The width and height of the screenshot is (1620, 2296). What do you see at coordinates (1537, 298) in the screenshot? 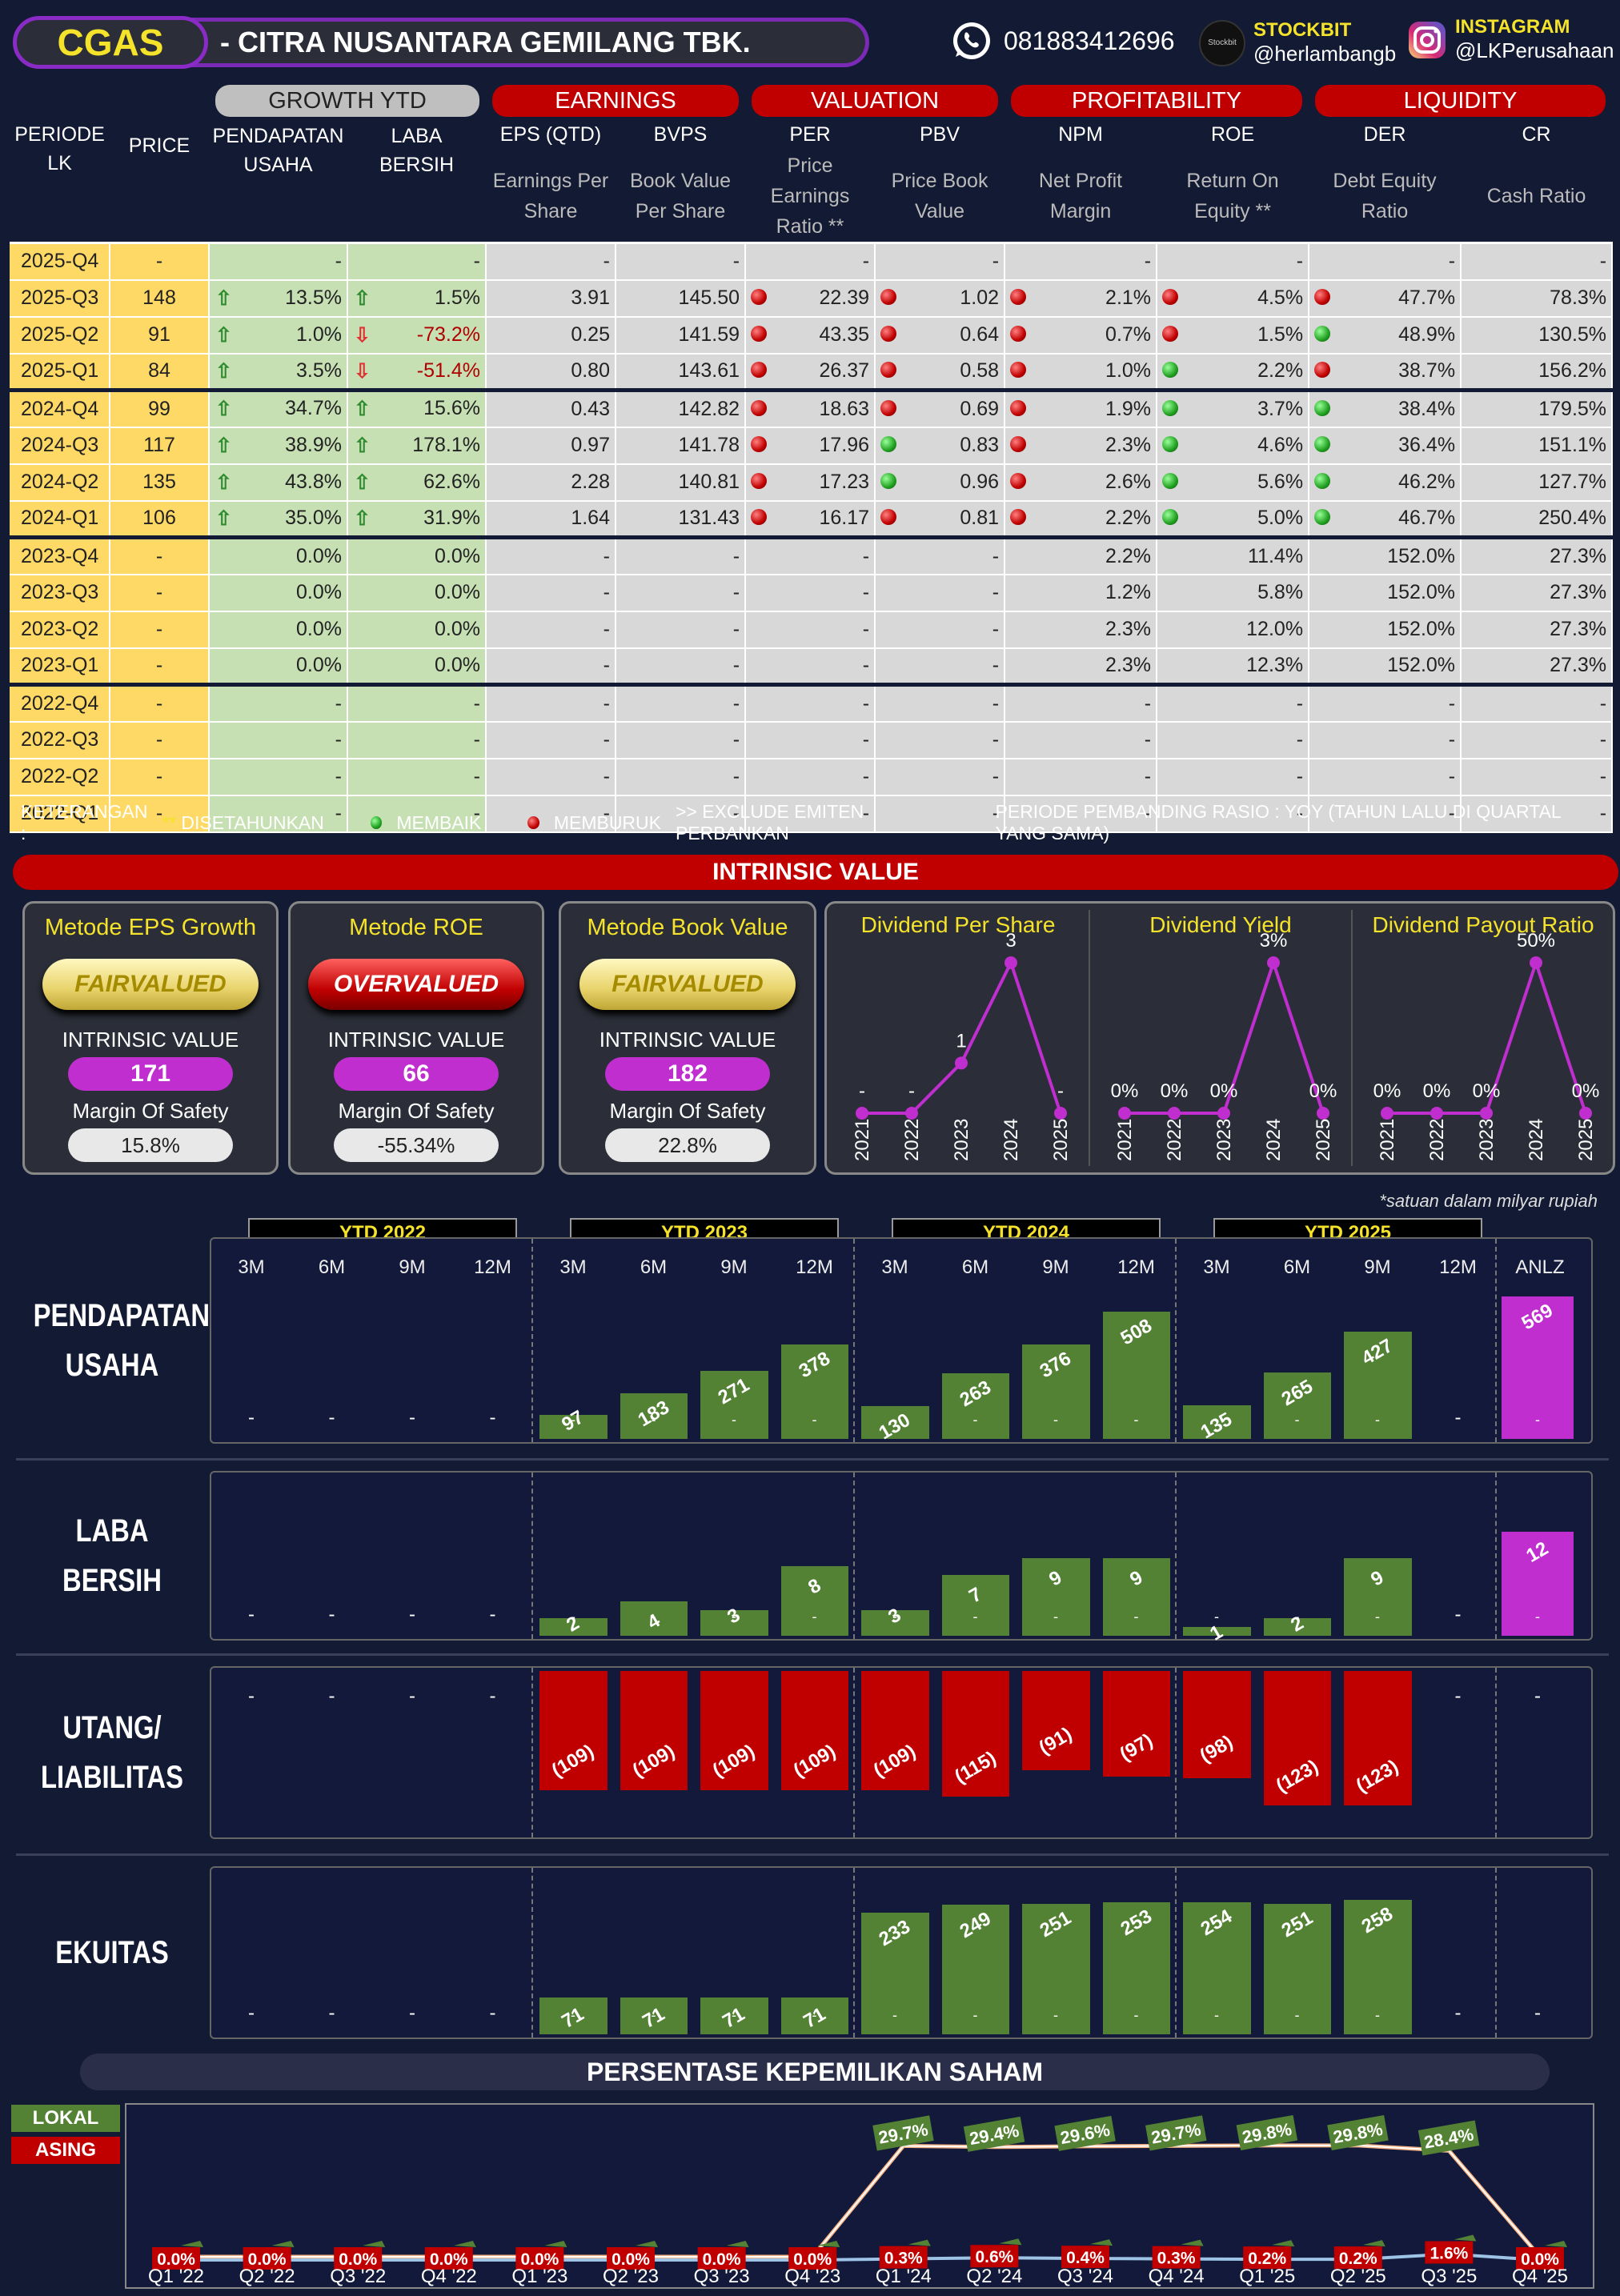
I see `cell-cr: 78.3%` at bounding box center [1537, 298].